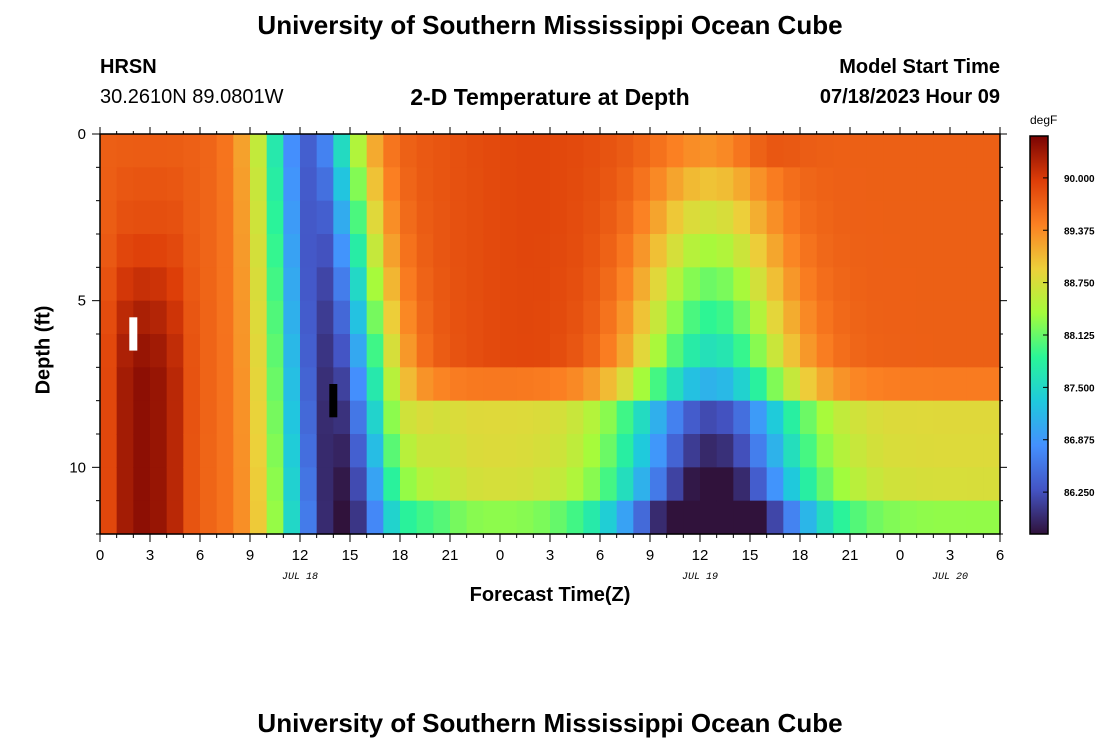 This screenshot has width=1100, height=750. What do you see at coordinates (850, 555) in the screenshot?
I see `x-tick-label: 21` at bounding box center [850, 555].